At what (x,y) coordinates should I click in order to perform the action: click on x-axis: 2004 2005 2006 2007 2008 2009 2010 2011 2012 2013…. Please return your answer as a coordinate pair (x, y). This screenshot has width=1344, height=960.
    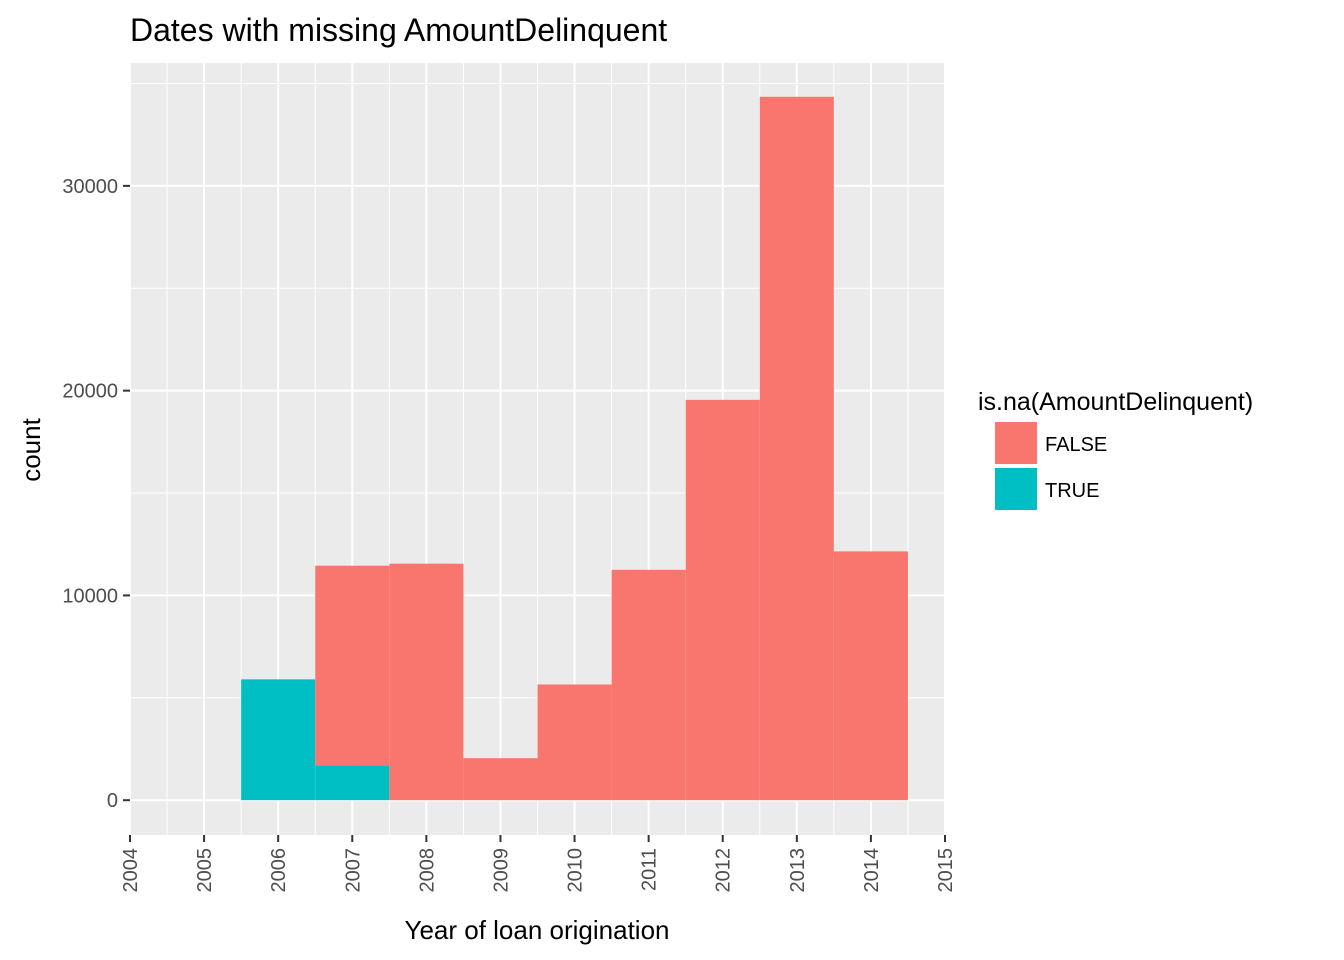
    Looking at the image, I should click on (538, 864).